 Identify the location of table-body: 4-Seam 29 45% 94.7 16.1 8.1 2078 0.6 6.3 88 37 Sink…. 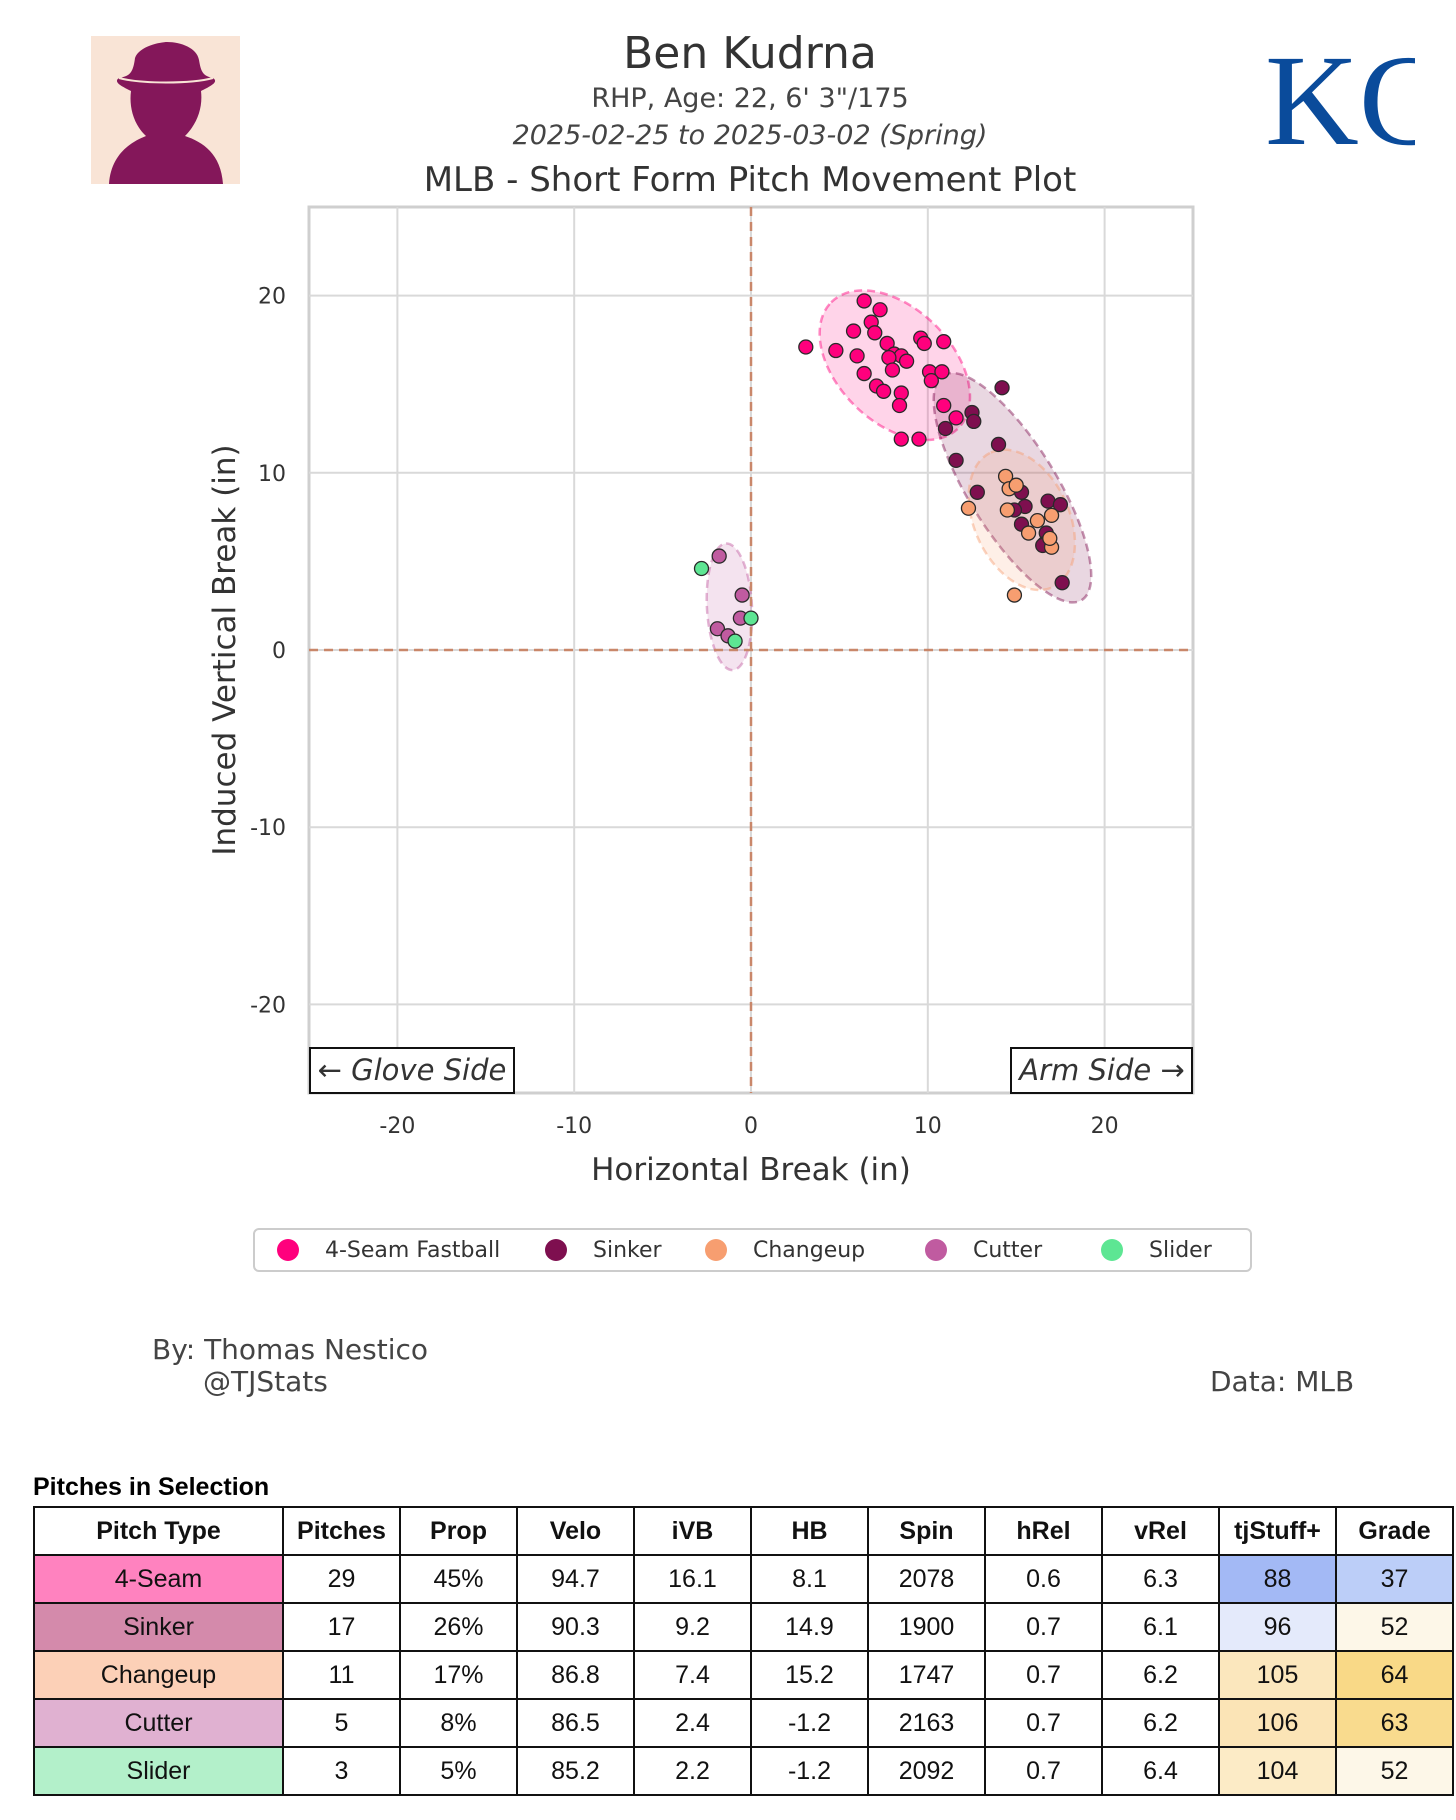
(743, 1675).